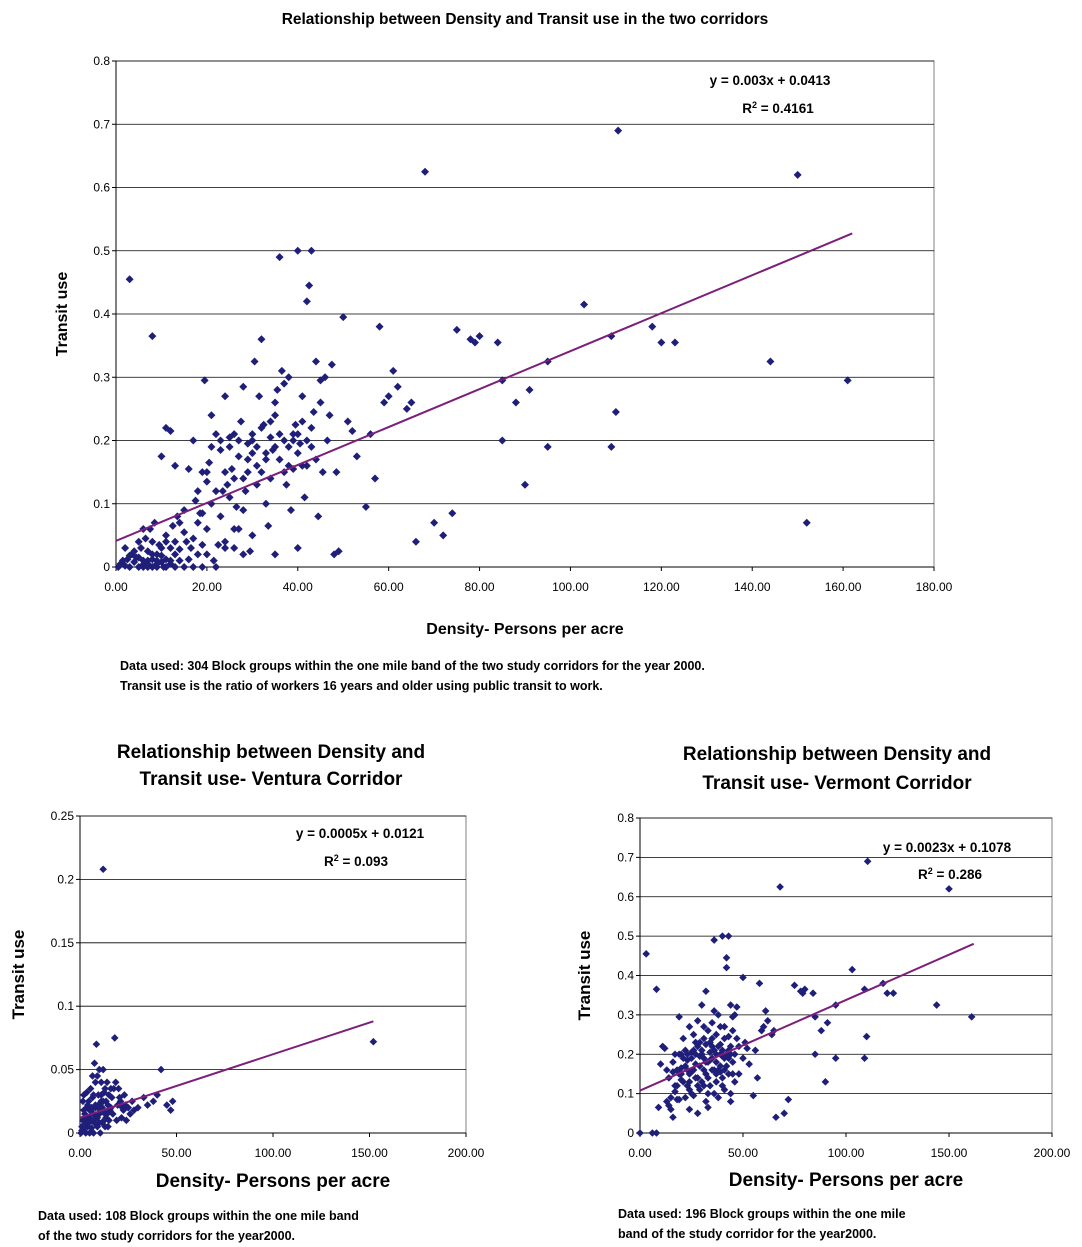 The image size is (1082, 1247). Describe the element at coordinates (101, 377) in the screenshot. I see `y-tick-label: 0.3` at that location.